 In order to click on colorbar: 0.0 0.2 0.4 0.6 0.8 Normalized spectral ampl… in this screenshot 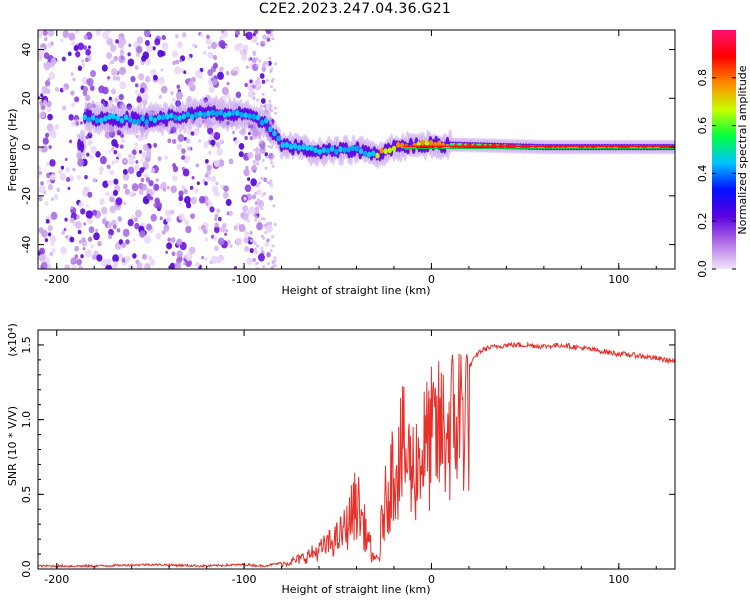, I will do `click(722, 154)`.